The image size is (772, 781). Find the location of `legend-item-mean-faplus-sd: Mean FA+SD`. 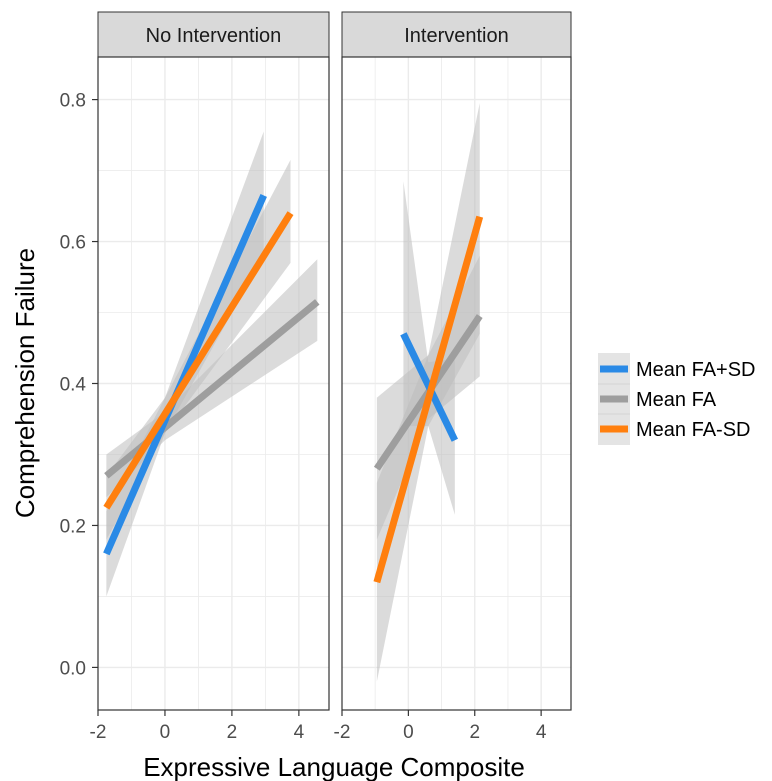

legend-item-mean-faplus-sd: Mean FA+SD is located at coordinates (677, 369).